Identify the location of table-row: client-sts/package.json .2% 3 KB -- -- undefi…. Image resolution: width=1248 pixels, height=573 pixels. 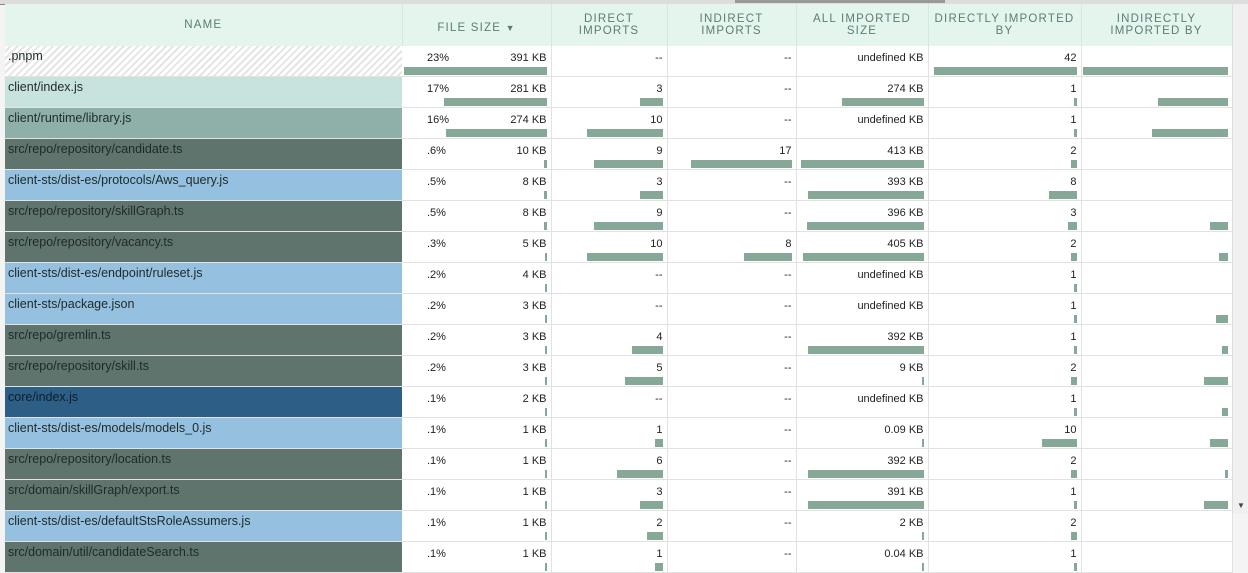
(619, 309).